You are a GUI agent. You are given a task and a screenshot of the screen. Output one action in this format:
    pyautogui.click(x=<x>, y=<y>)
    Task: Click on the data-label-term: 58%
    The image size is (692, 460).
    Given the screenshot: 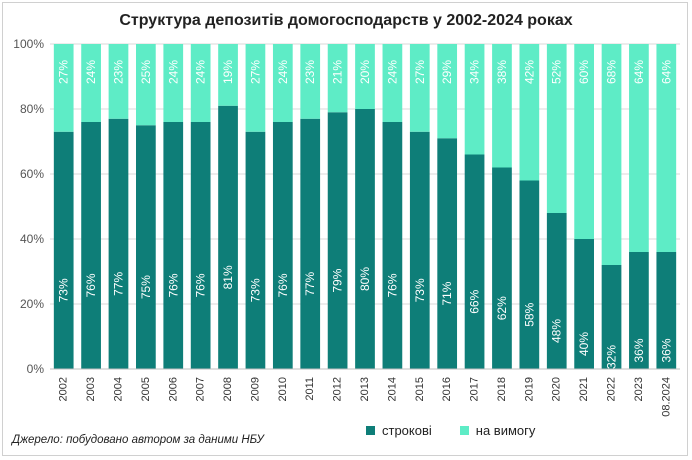 What is the action you would take?
    pyautogui.click(x=529, y=314)
    